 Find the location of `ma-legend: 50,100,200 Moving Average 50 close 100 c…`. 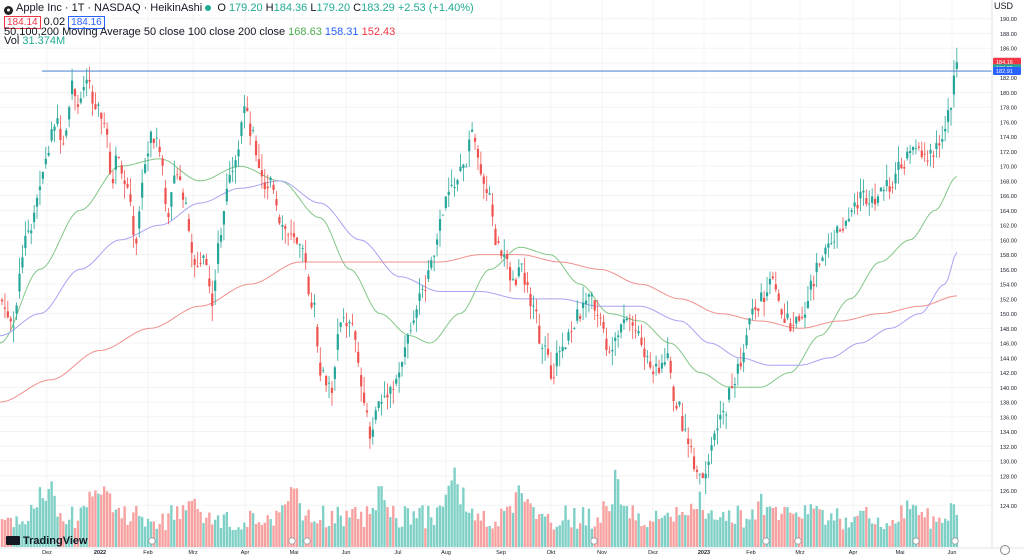

ma-legend: 50,100,200 Moving Average 50 close 100 c… is located at coordinates (199, 32).